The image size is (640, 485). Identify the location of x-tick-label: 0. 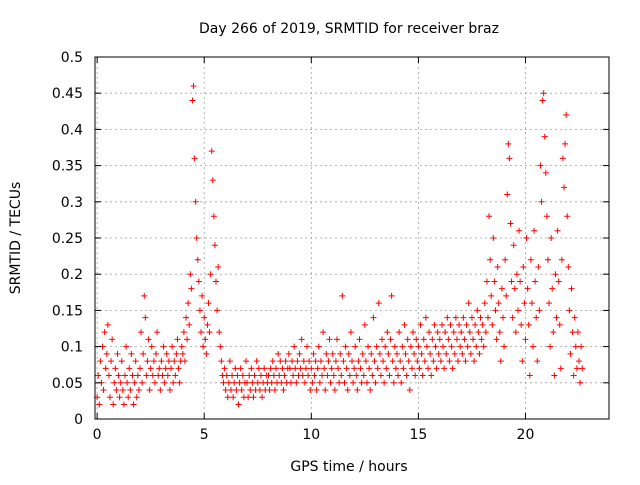
(97, 435).